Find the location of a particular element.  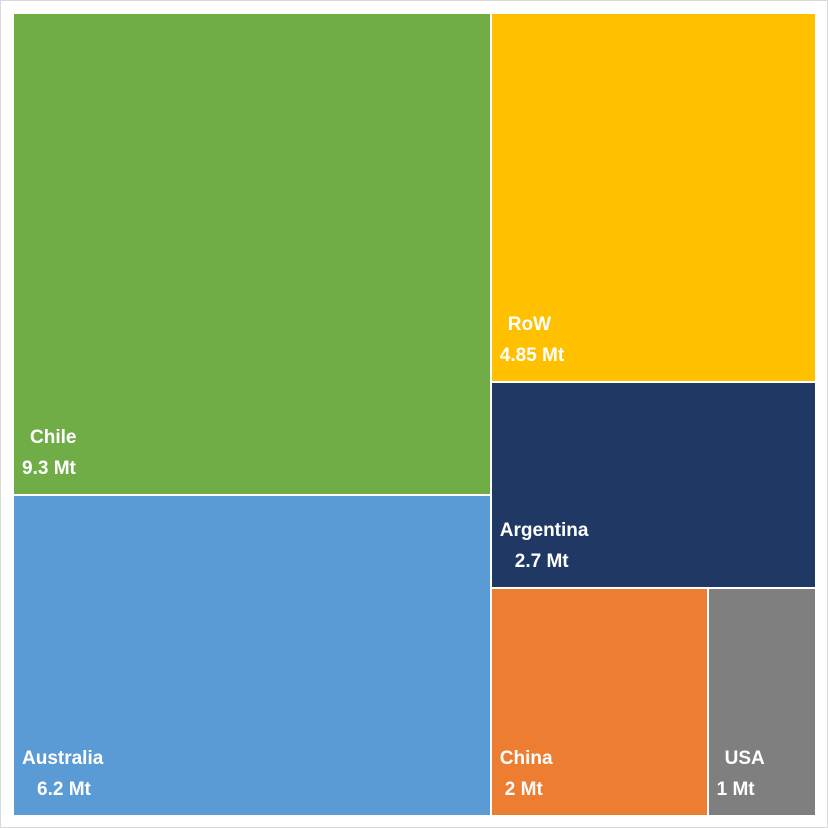

treemap-tile-china: China 2 Mt is located at coordinates (599, 701).